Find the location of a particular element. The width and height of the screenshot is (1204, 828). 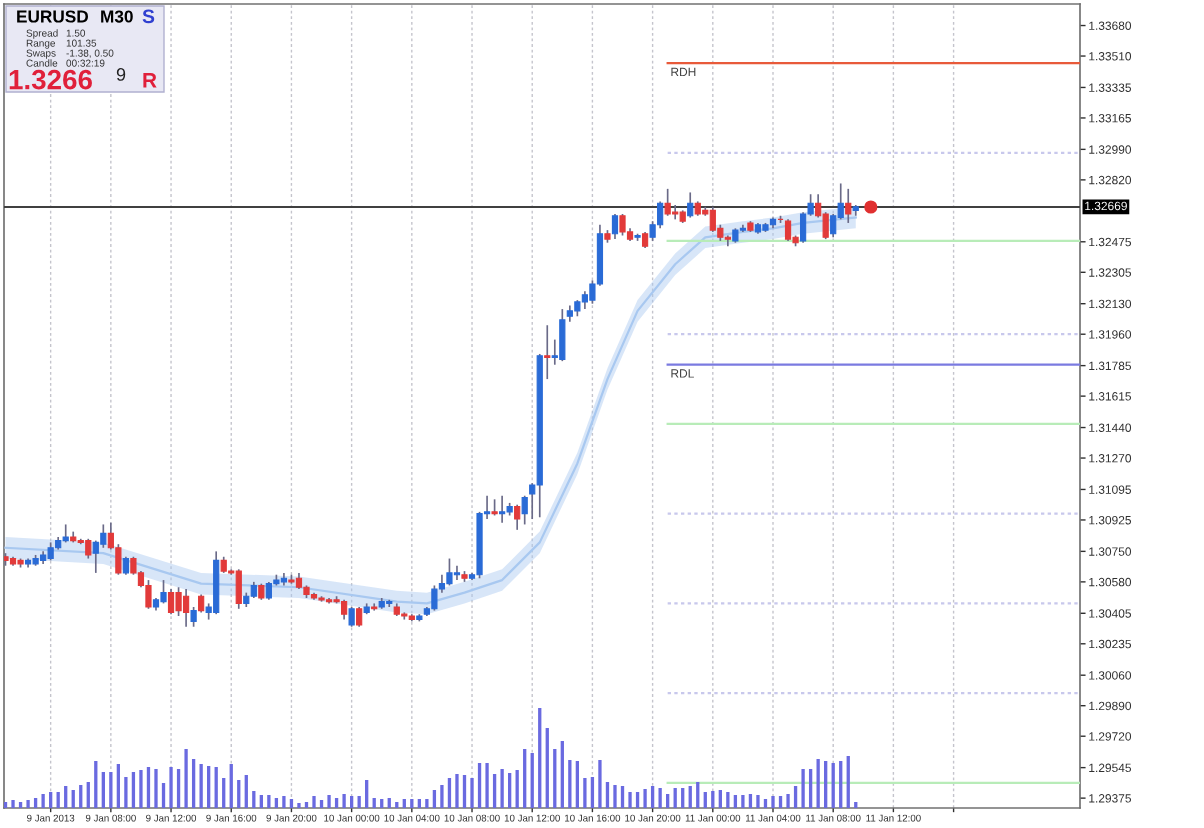

annotation: EURUSD is located at coordinates (52, 16).